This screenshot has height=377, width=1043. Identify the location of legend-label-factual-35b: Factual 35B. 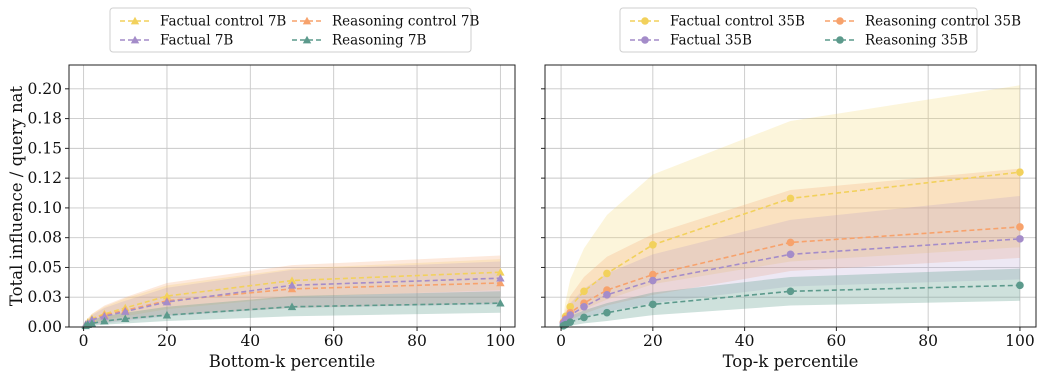
(711, 41).